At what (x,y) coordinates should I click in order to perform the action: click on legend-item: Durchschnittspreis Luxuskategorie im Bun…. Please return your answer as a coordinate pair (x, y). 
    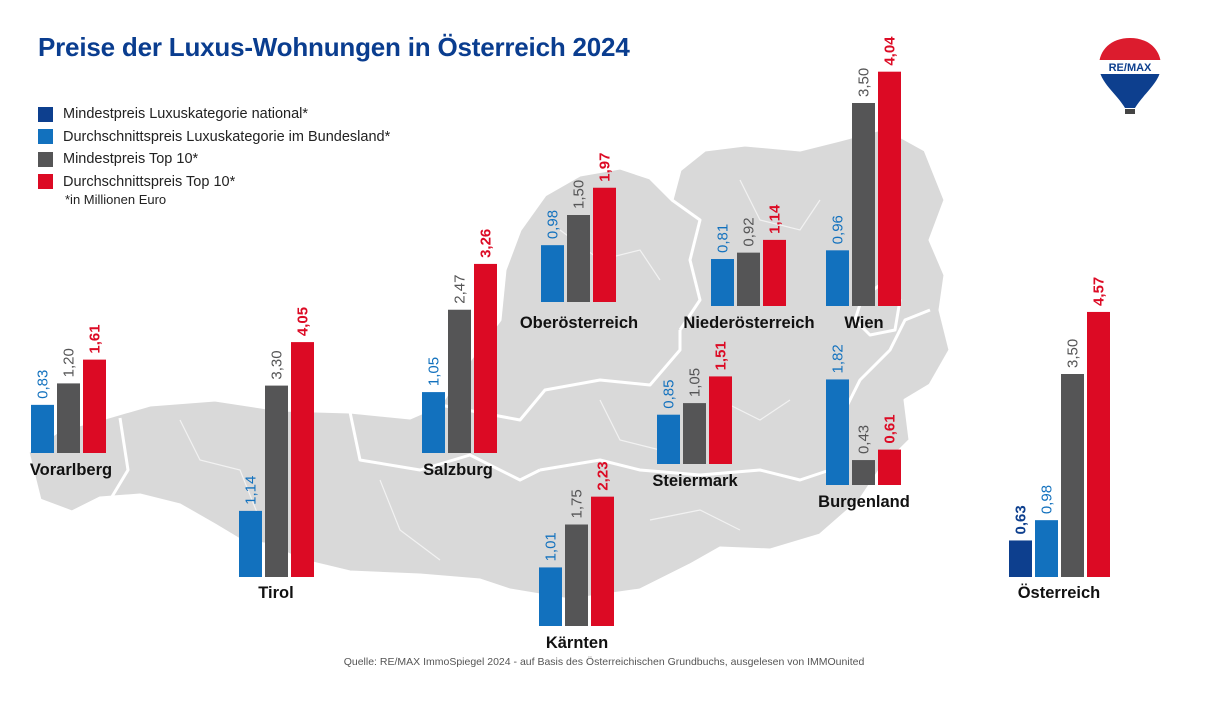
    Looking at the image, I should click on (214, 137).